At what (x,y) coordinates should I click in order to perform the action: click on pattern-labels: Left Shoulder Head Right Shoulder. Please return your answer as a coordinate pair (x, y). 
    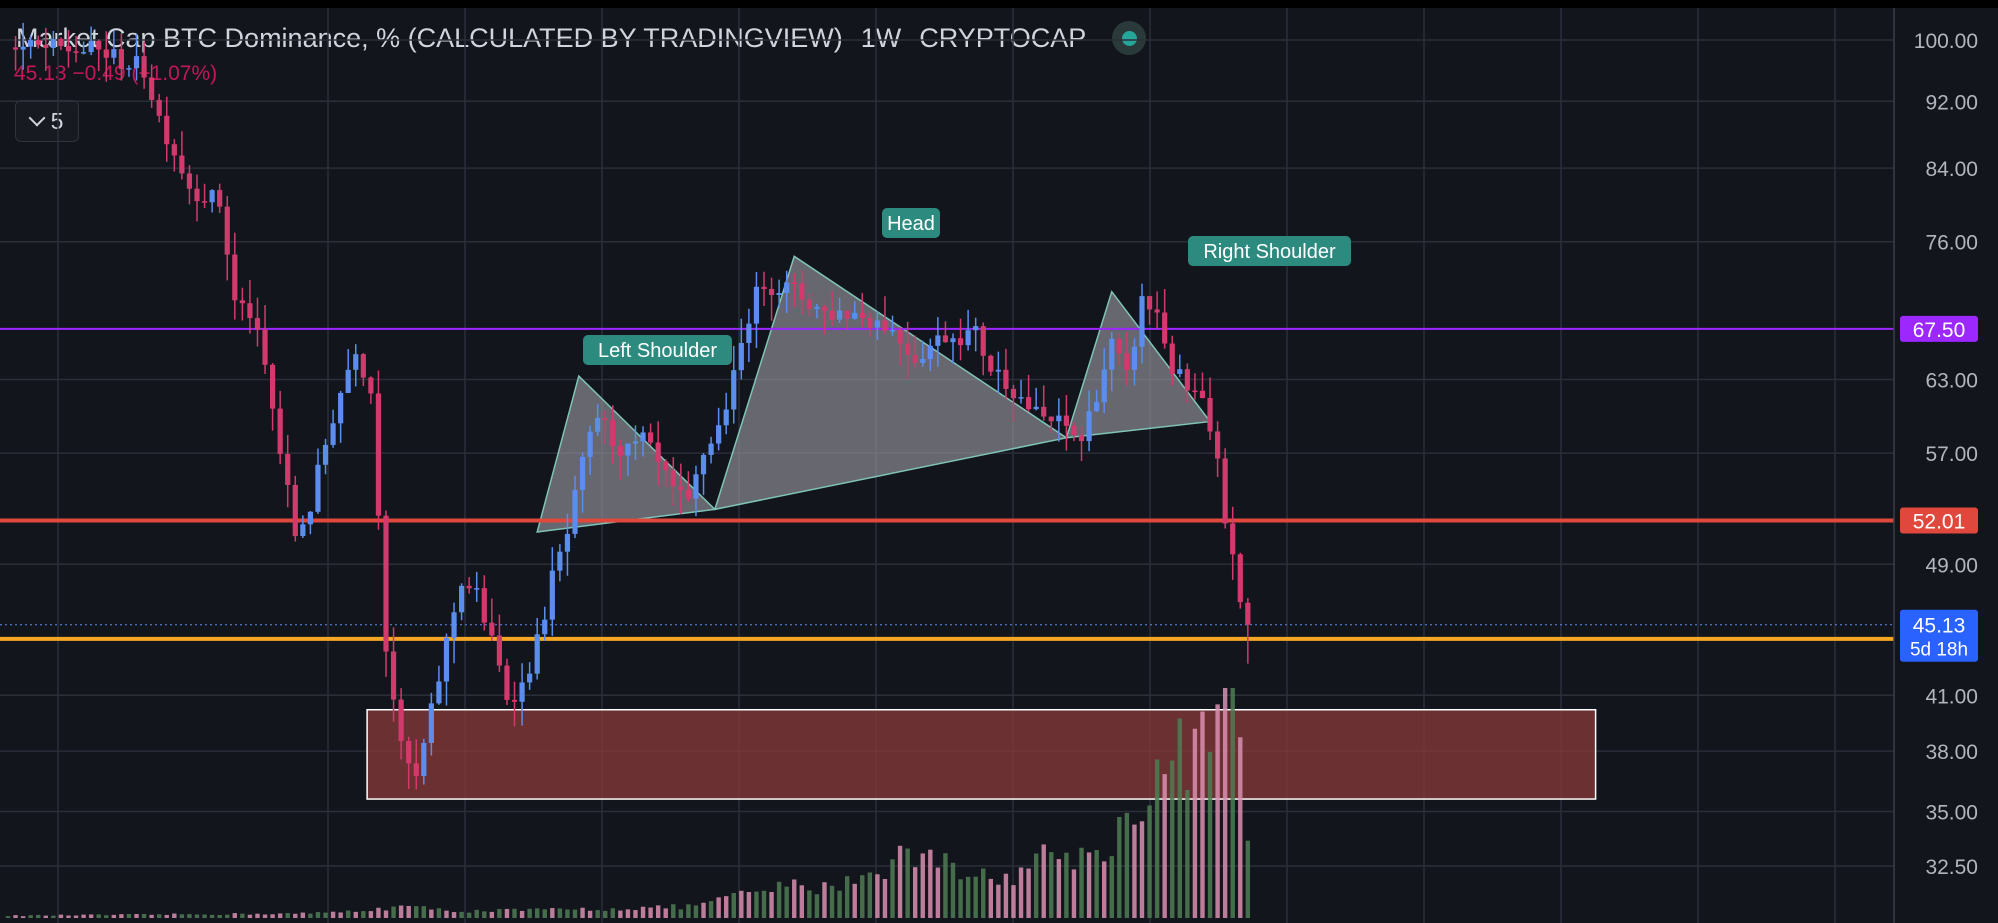
    Looking at the image, I should click on (967, 286).